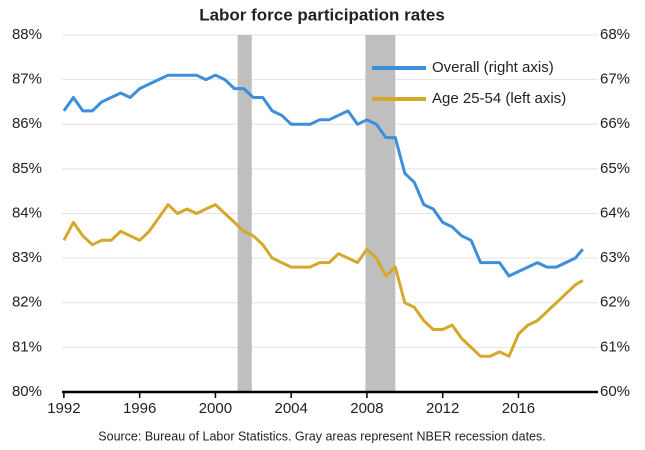 Image resolution: width=645 pixels, height=450 pixels. What do you see at coordinates (615, 123) in the screenshot?
I see `y2-tick-label: 66%` at bounding box center [615, 123].